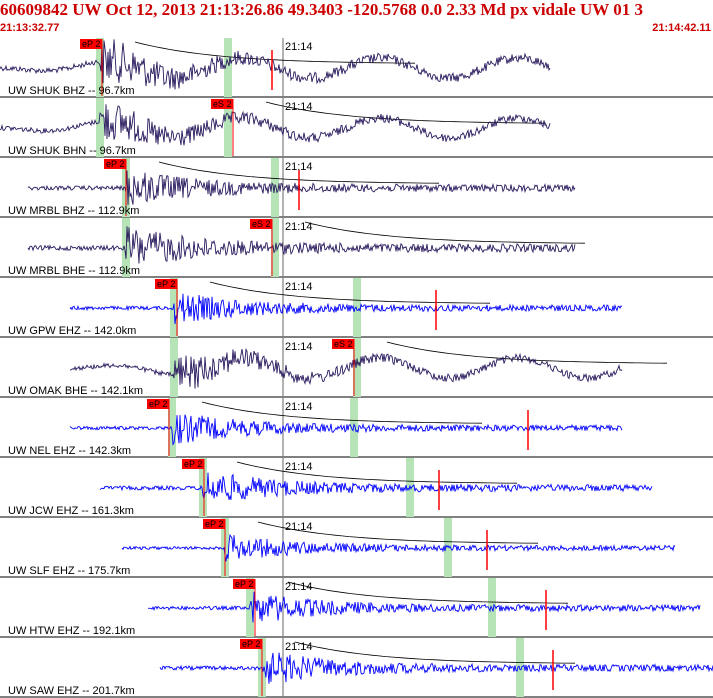 The width and height of the screenshot is (713, 698). I want to click on trace-row: eS 2 21:14 UW MRBL BHE -- 112.9km, so click(356, 248).